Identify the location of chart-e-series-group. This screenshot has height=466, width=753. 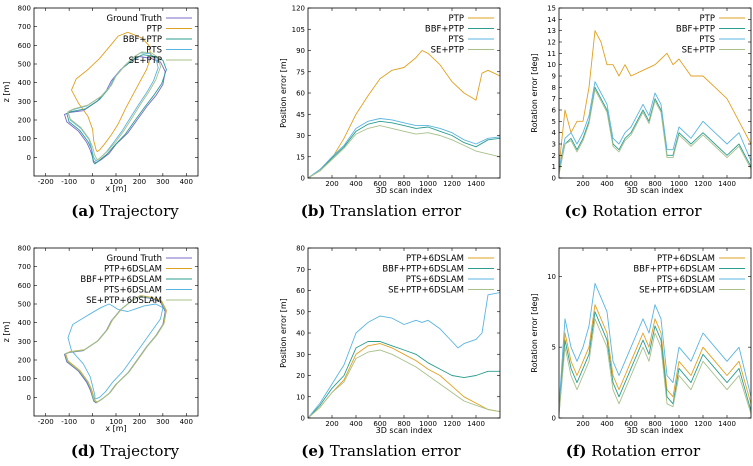
(404, 355).